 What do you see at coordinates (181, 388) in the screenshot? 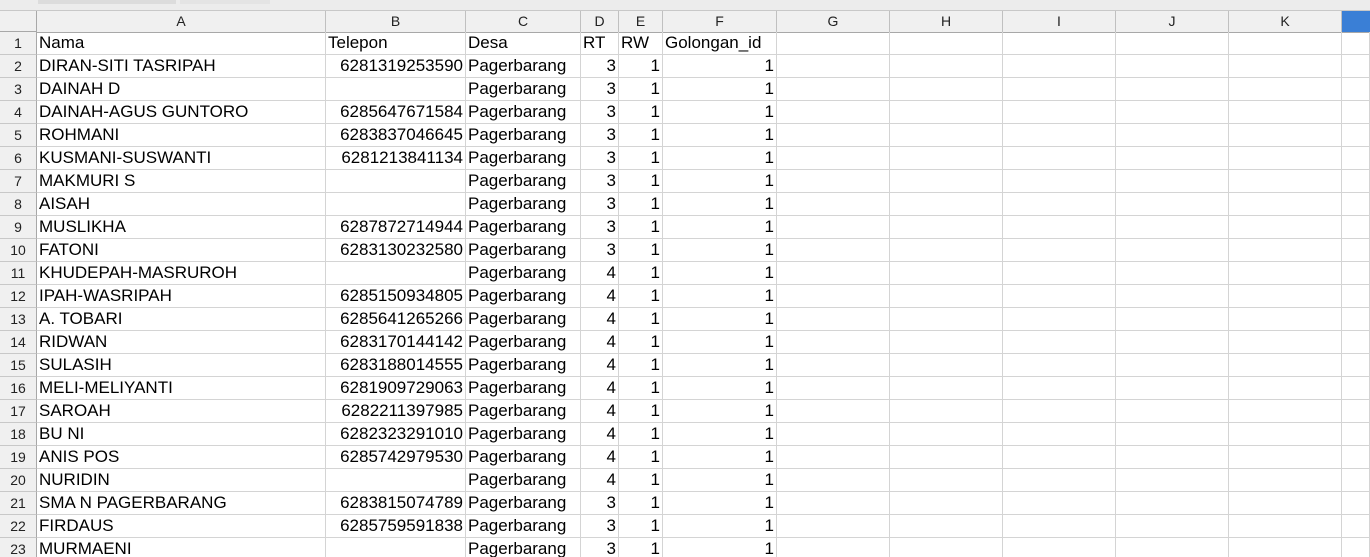
I see `cell-nama: MELI-MELIYANTI` at bounding box center [181, 388].